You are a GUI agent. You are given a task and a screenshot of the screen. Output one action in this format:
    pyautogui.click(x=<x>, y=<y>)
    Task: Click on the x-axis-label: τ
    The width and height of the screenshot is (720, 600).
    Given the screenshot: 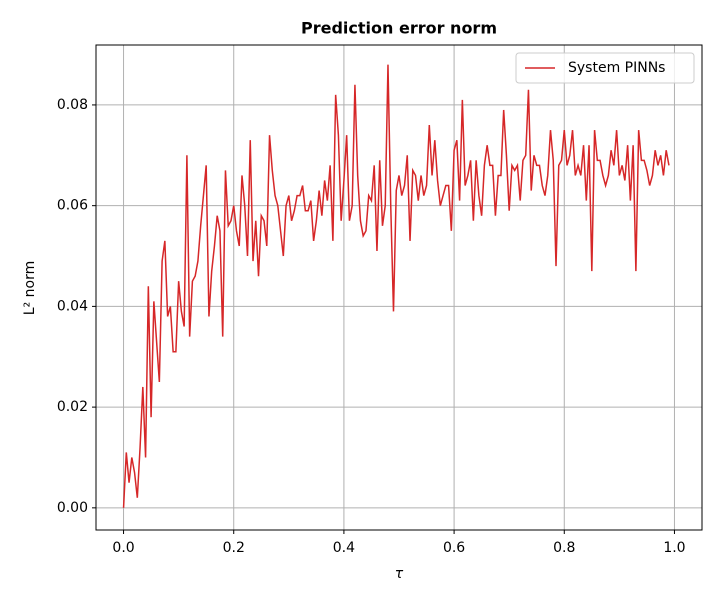 What is the action you would take?
    pyautogui.click(x=399, y=574)
    